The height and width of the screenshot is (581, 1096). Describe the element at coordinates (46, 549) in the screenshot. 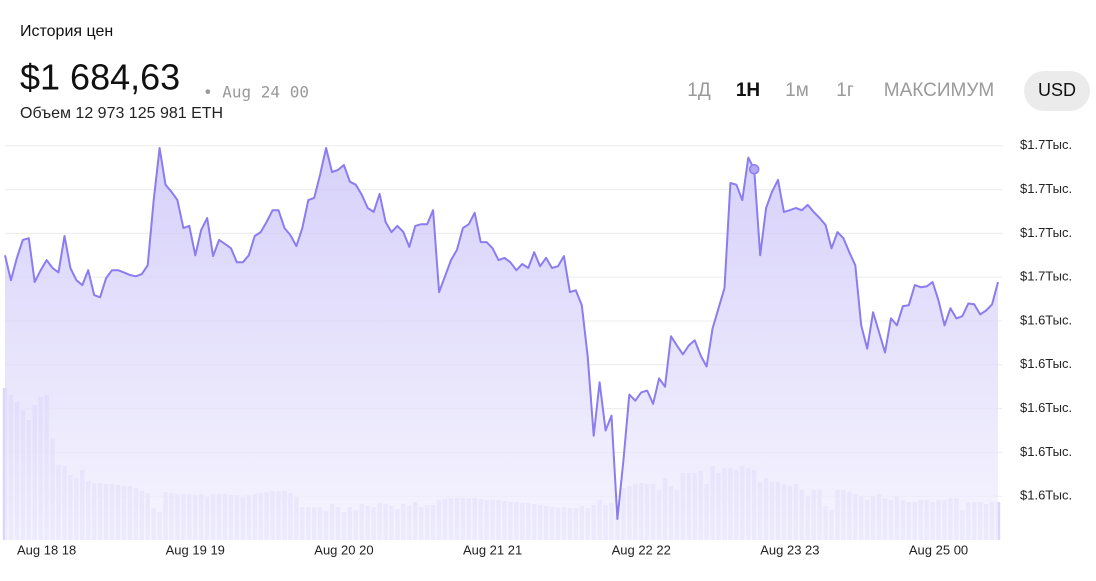

I see `x-tick-label: Aug 18 18` at that location.